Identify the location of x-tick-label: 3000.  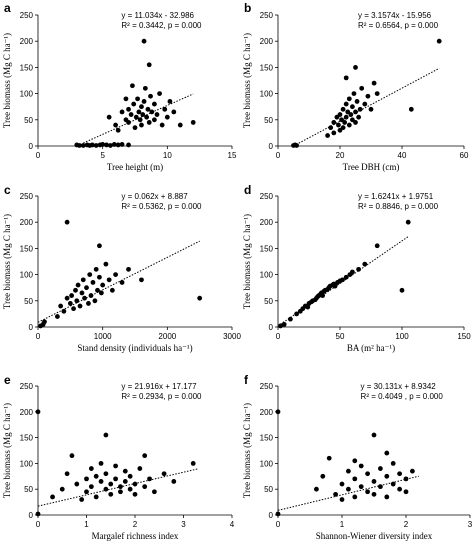
(232, 336).